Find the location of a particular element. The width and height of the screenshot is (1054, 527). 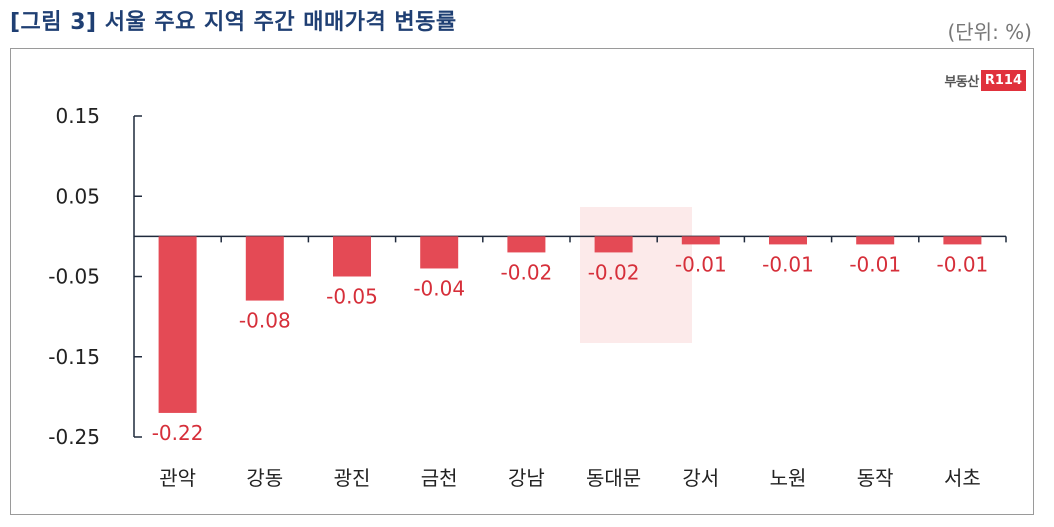

data-label: -0.04 is located at coordinates (439, 288).